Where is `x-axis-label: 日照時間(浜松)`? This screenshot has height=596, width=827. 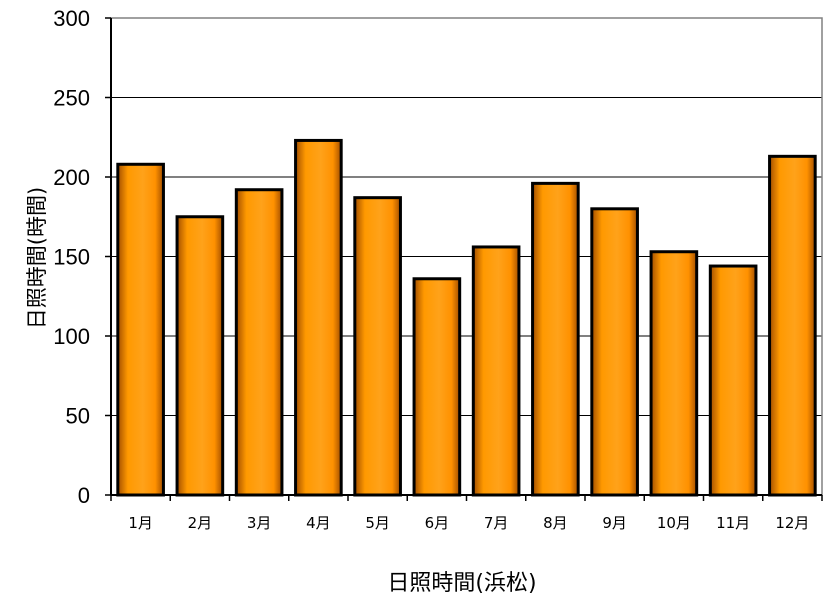 x-axis-label: 日照時間(浜松) is located at coordinates (461, 583).